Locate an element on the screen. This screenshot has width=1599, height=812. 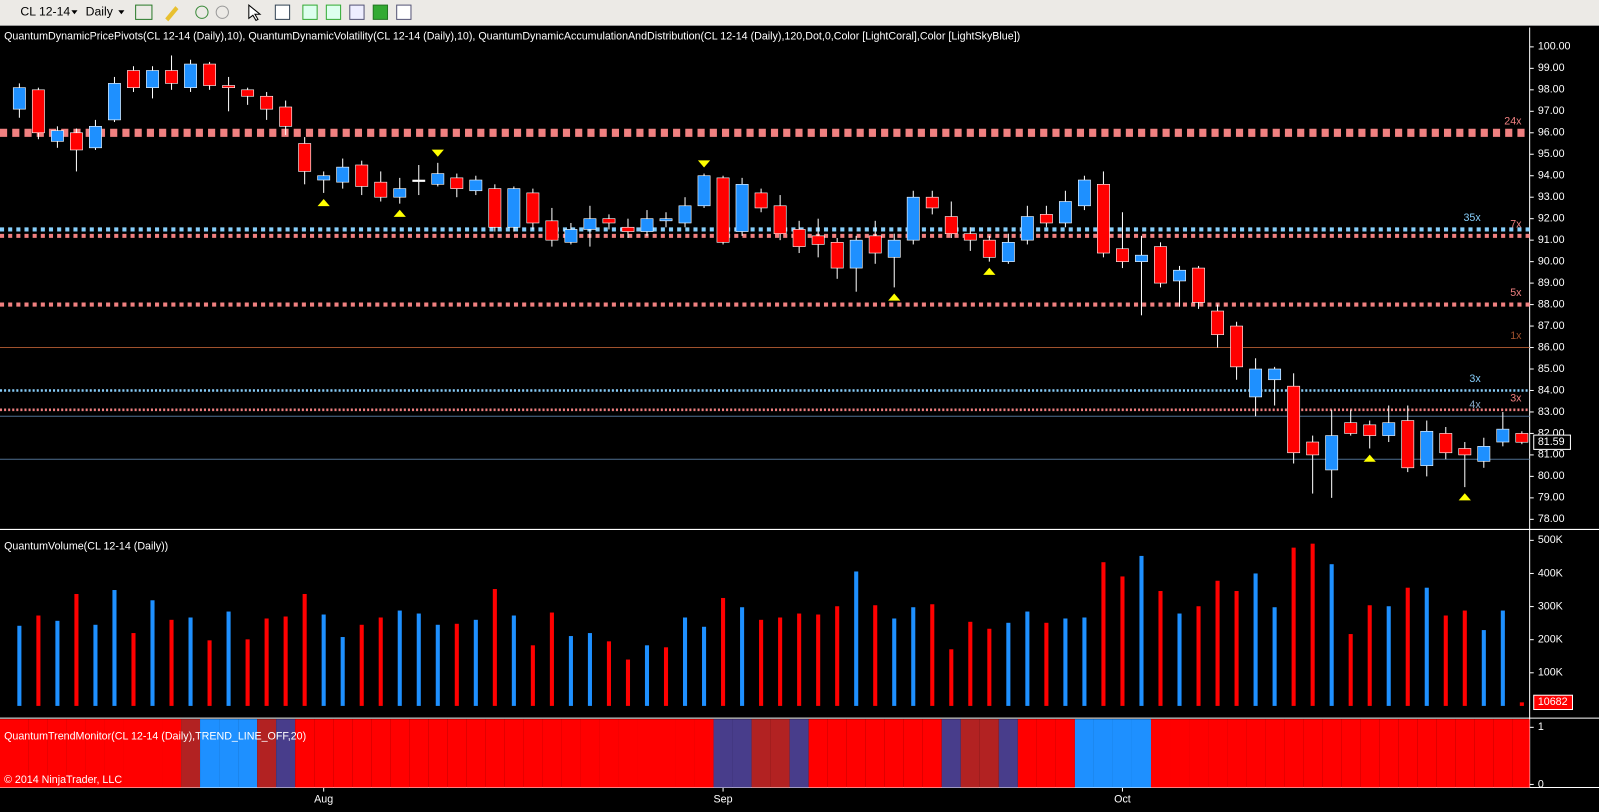
strategy-button is located at coordinates (222, 12).